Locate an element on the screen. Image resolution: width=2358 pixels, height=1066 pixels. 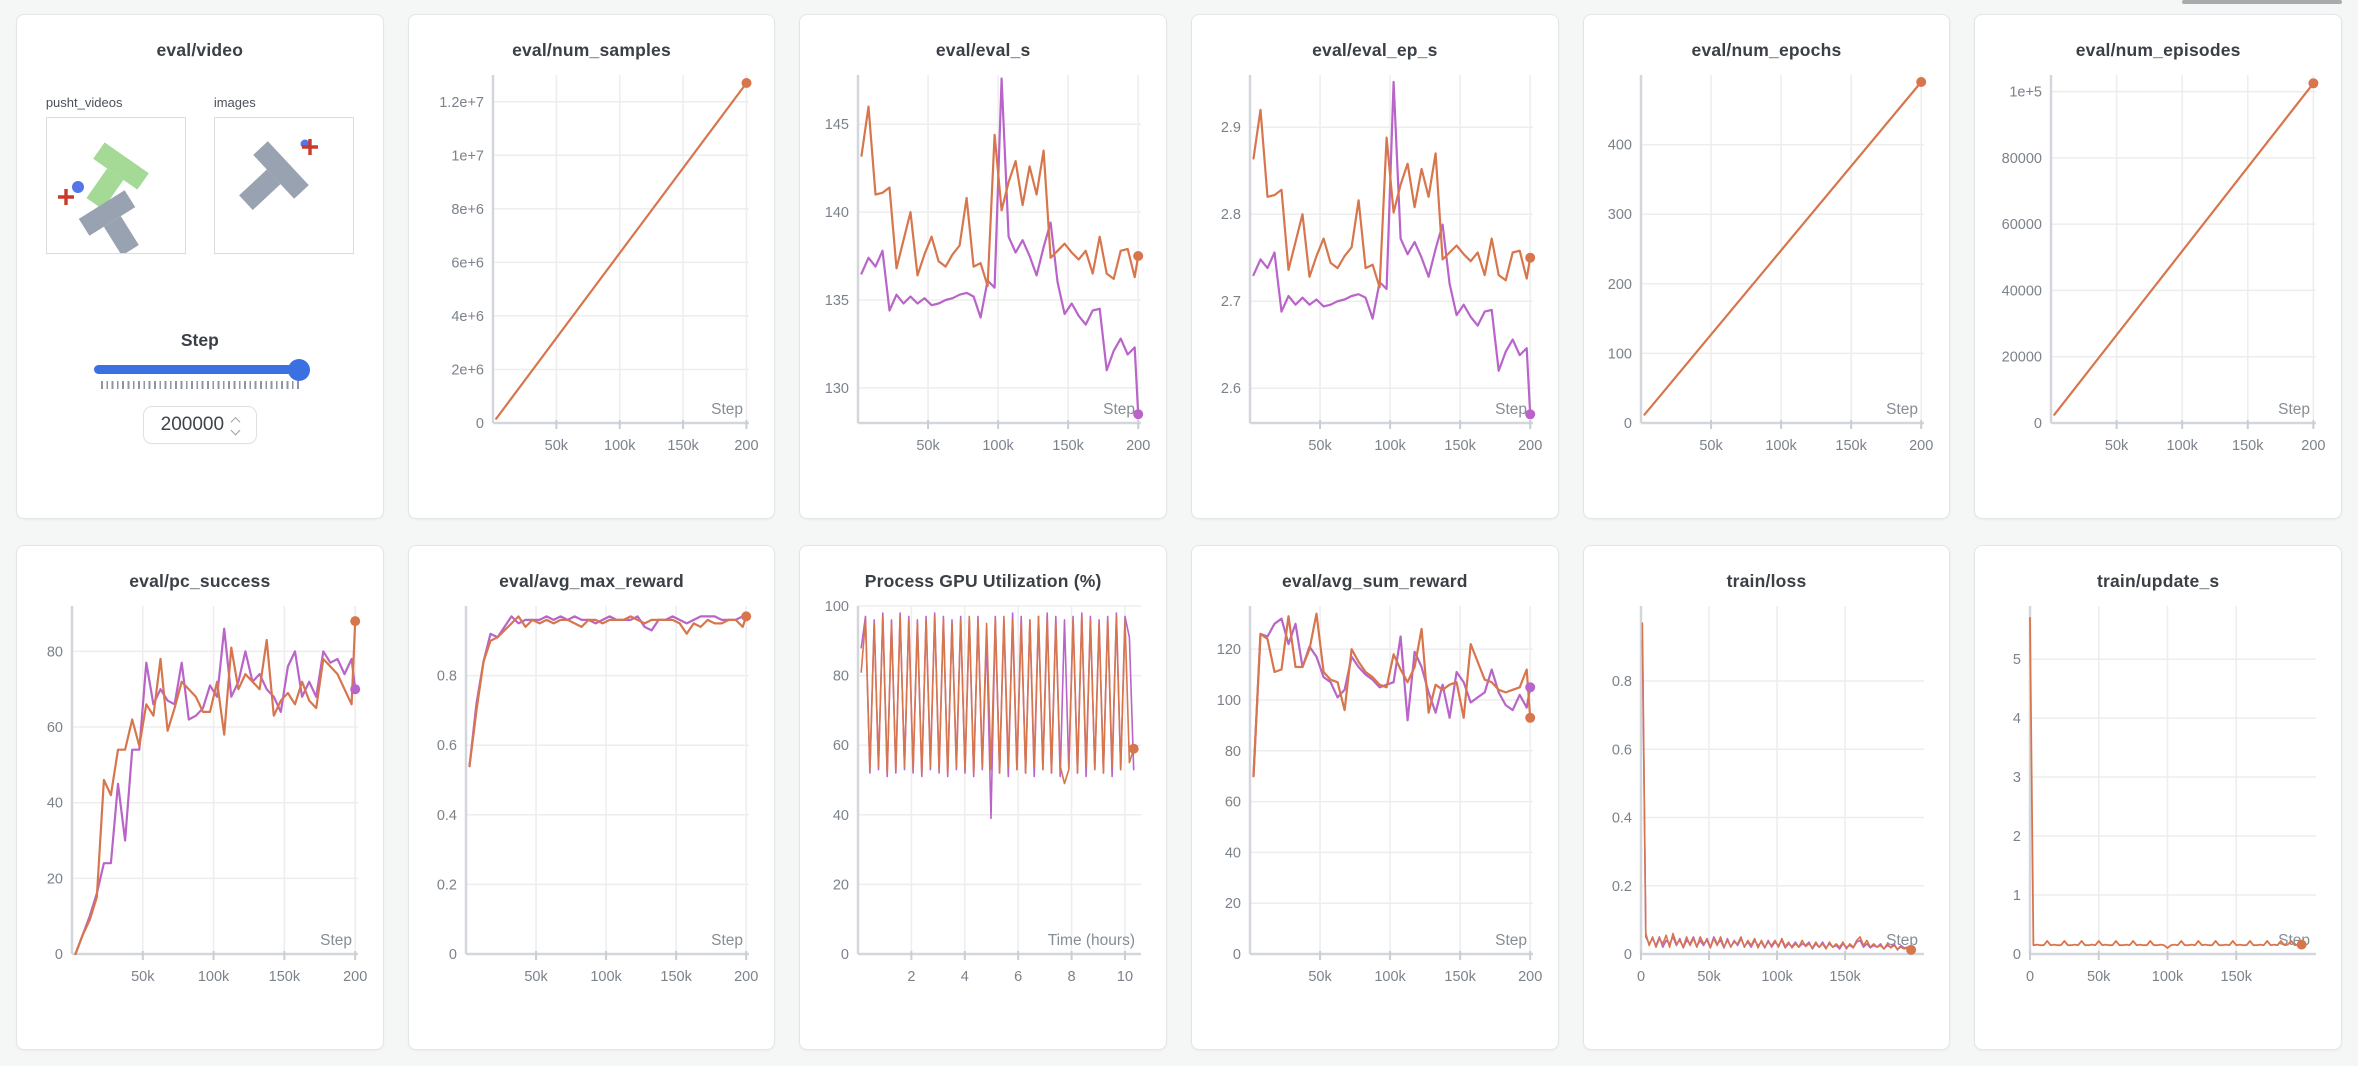
svg-text: 300 is located at coordinates (1620, 215).